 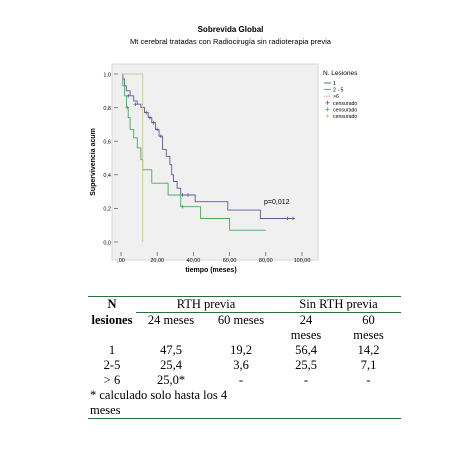 I want to click on table-header-row: N RTH previa Sin RTH previa, so click(x=244, y=304).